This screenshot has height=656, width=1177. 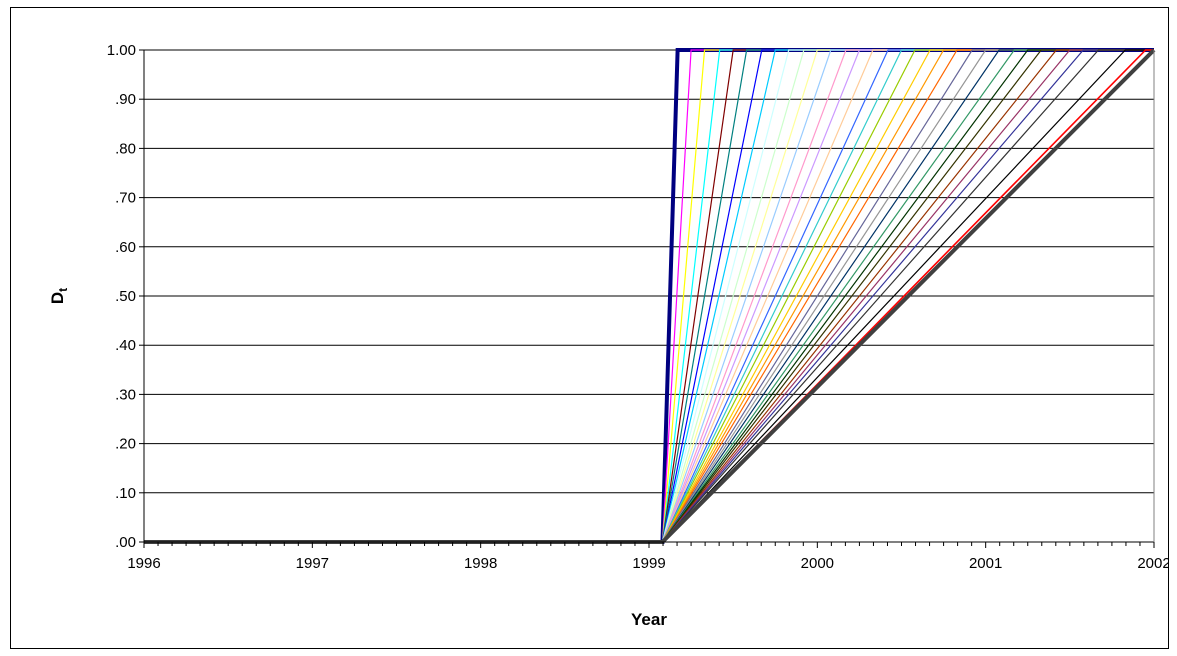 What do you see at coordinates (1152, 563) in the screenshot?
I see `x-tick-label-6: 2002` at bounding box center [1152, 563].